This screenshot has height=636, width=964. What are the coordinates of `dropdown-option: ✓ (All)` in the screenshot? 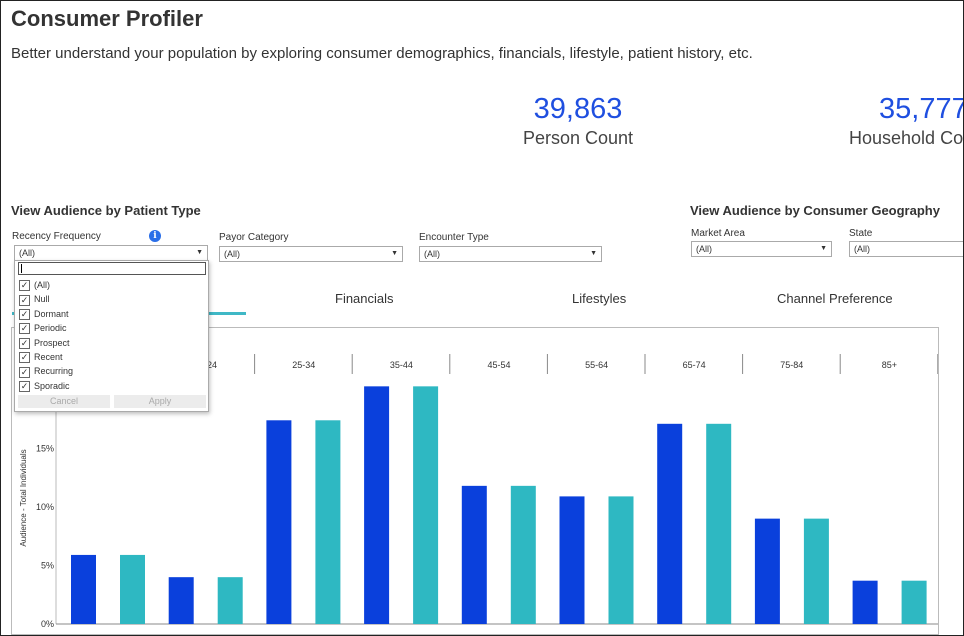 It's located at (34, 286).